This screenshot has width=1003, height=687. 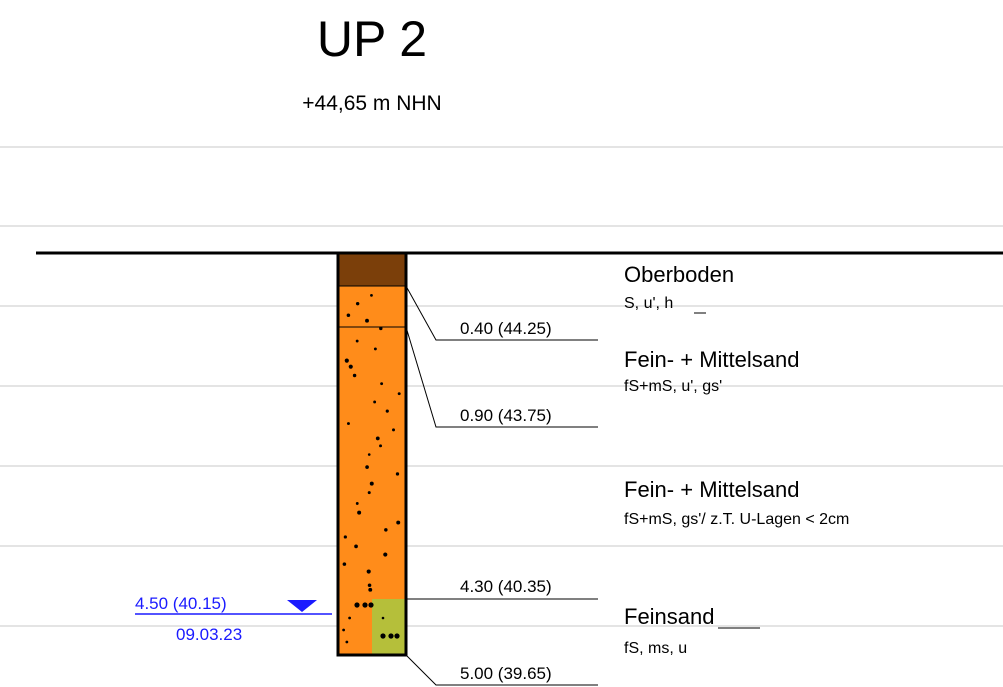 I want to click on layer-sand, so click(x=372, y=442).